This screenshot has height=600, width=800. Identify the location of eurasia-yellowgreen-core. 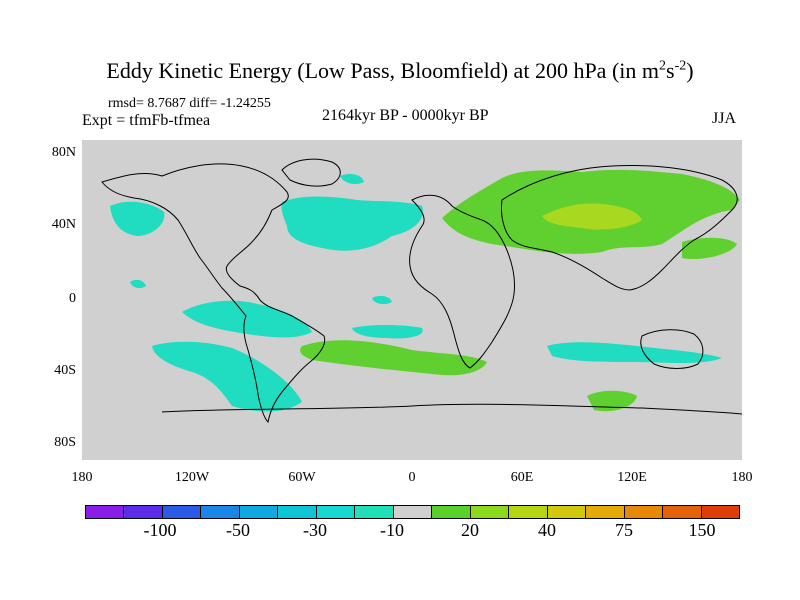
(592, 216).